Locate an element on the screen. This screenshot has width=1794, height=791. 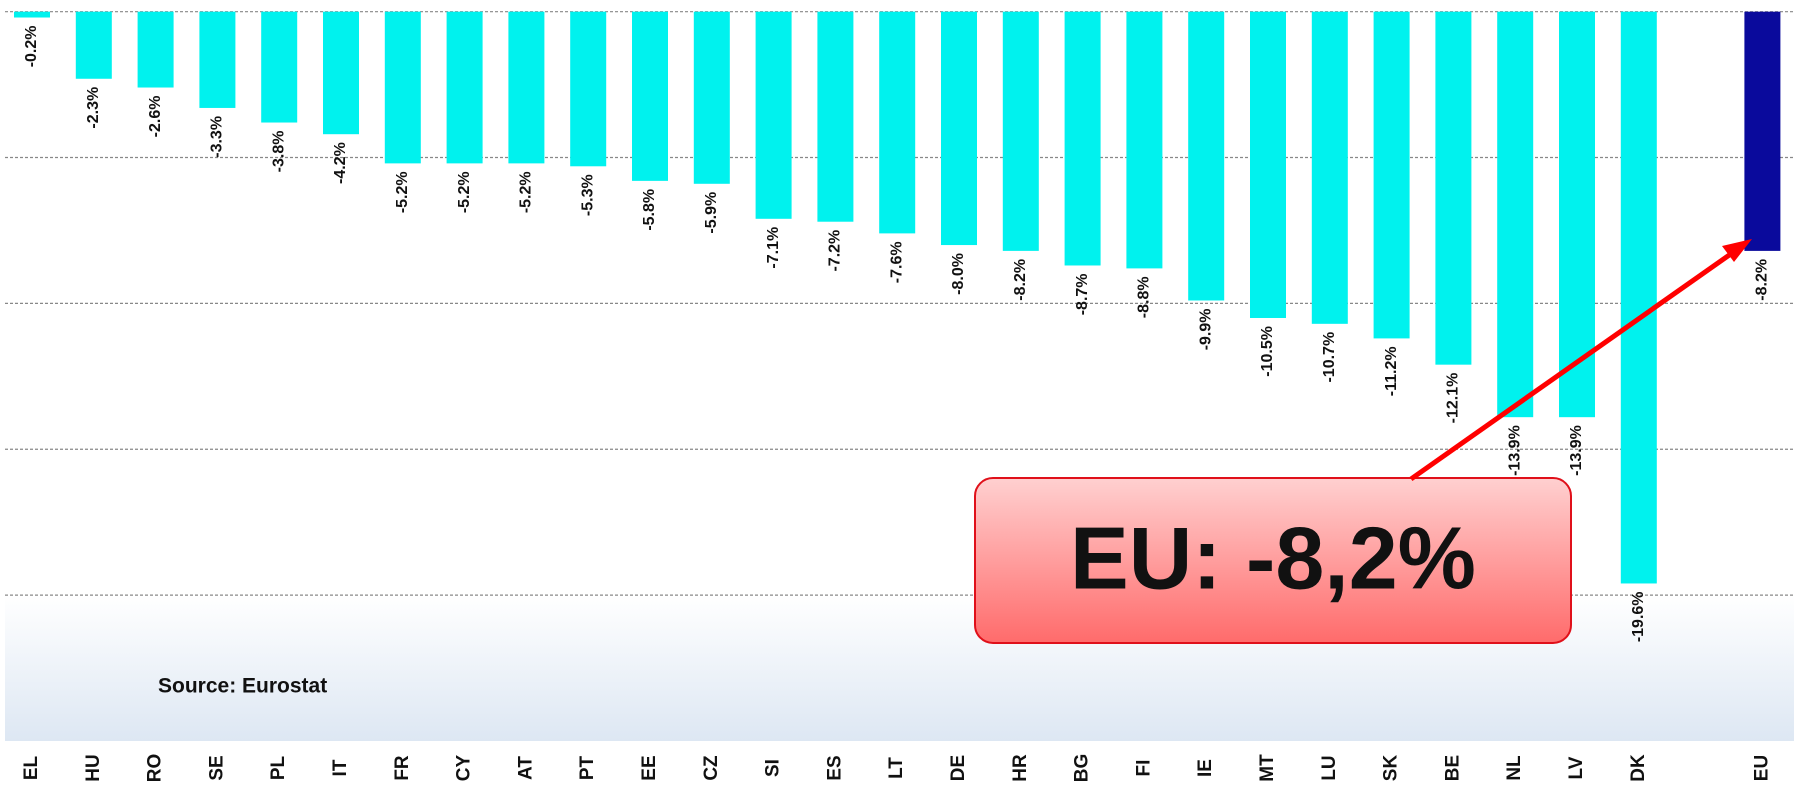
x-tick-label: BE is located at coordinates (1452, 768).